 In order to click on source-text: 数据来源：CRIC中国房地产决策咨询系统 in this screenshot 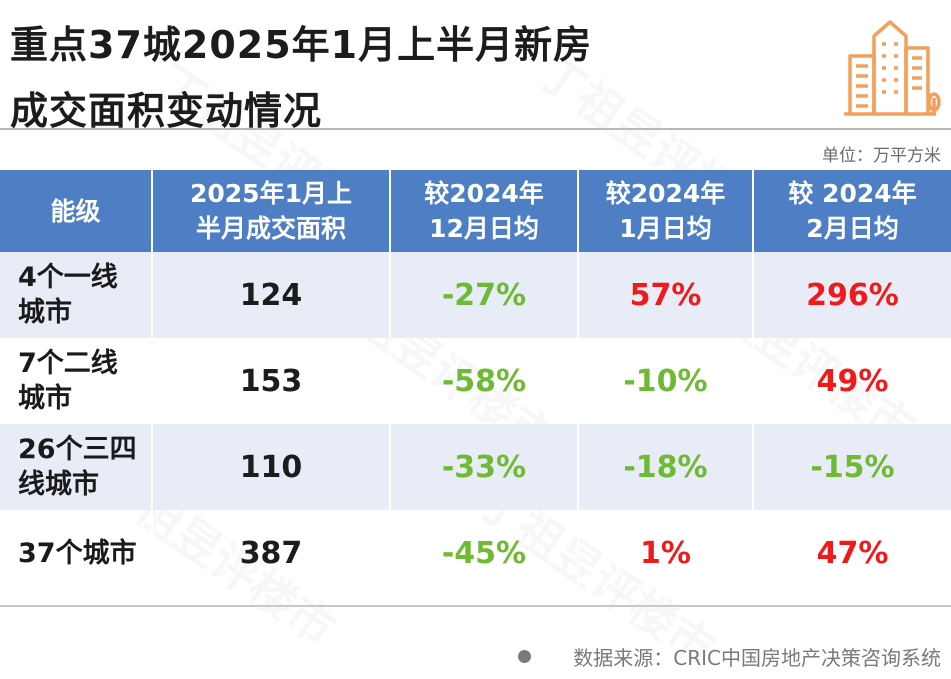, I will do `click(757, 658)`.